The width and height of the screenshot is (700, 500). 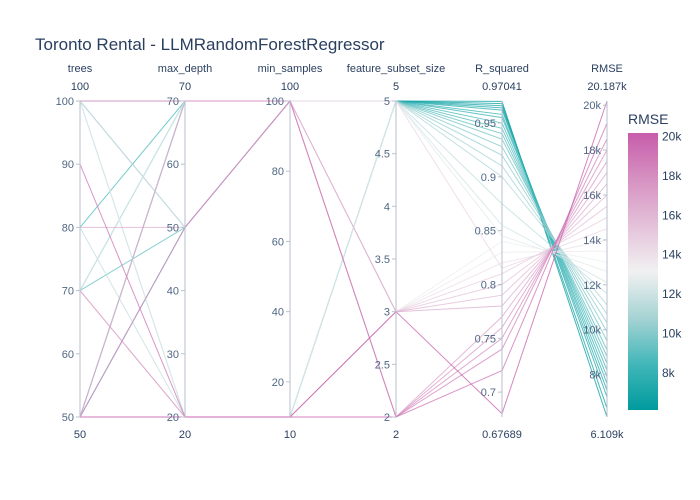 What do you see at coordinates (592, 241) in the screenshot?
I see `tick-label: 14k` at bounding box center [592, 241].